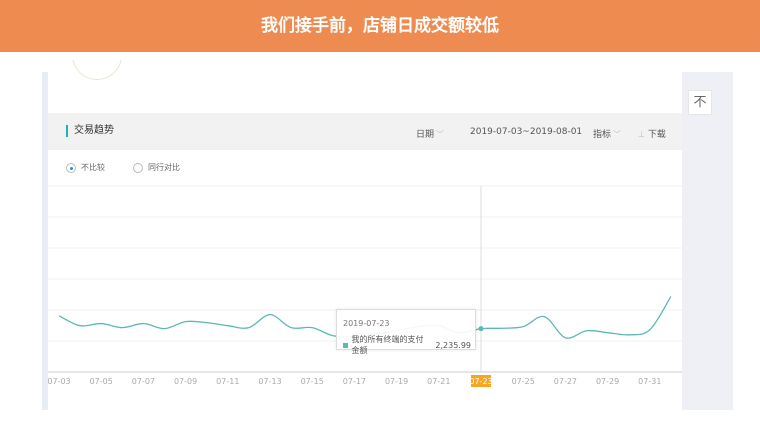 The width and height of the screenshot is (760, 430). I want to click on download-button: ⊥ 下载, so click(651, 133).